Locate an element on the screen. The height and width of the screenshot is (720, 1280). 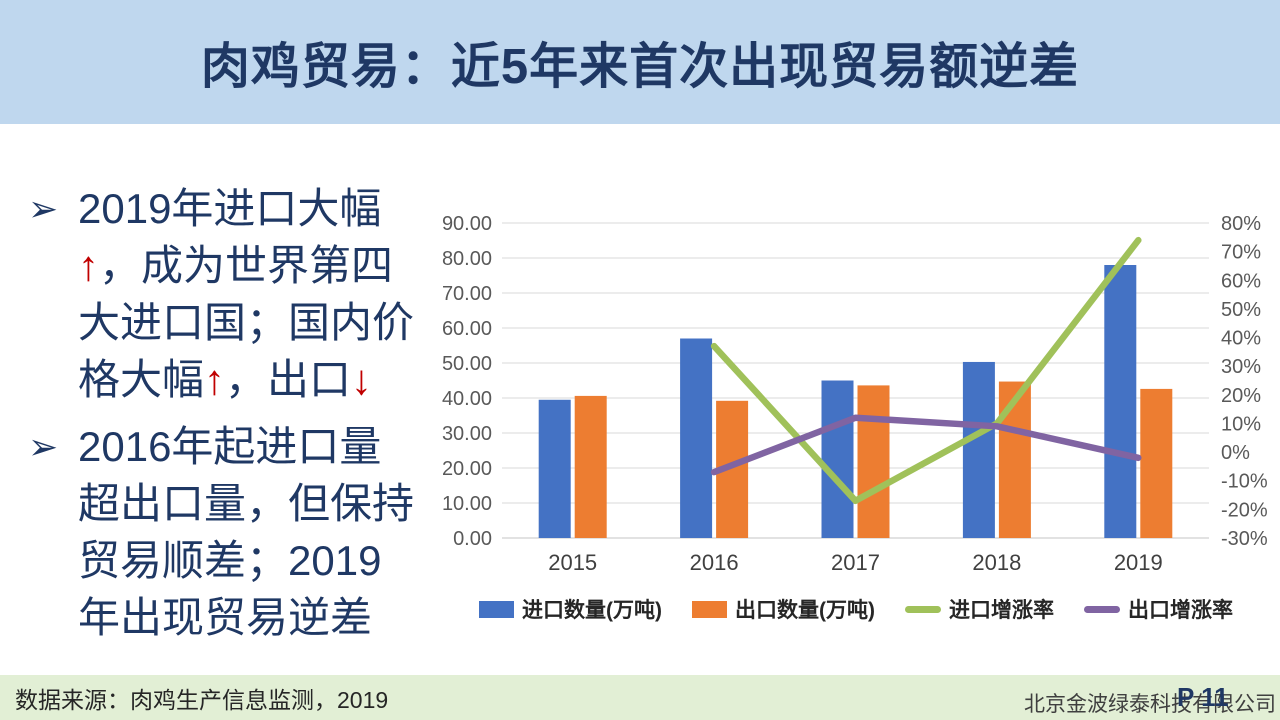
right-axis-tick: 30% is located at coordinates (1241, 367).